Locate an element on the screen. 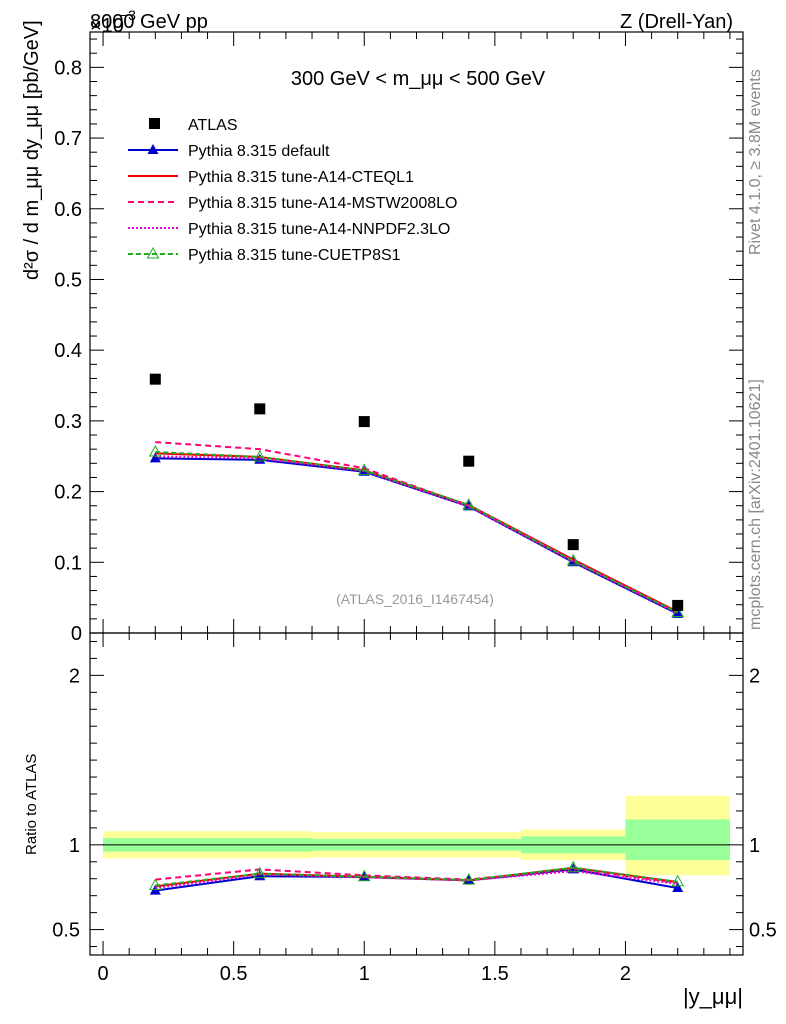 This screenshot has width=786, height=1024. ratio-y-tick-label: 1 is located at coordinates (74, 846).